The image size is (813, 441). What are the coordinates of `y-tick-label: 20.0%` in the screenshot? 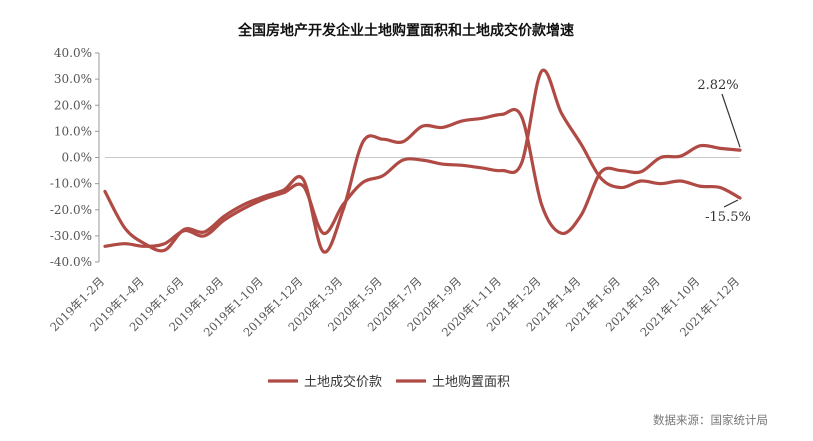 It's located at (73, 105).